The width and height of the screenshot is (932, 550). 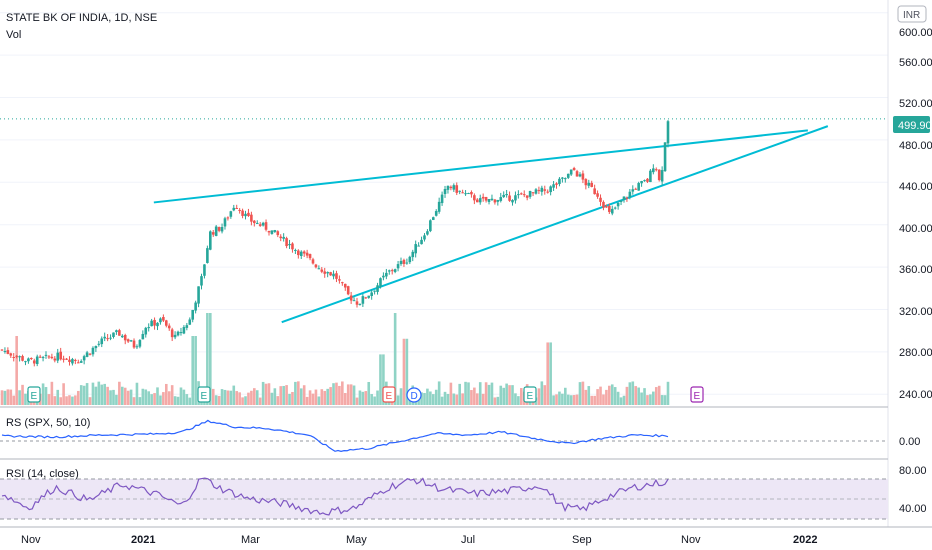 I want to click on symbol-title: STATE BK OF INDIA, 1D, NSE, so click(x=81, y=18).